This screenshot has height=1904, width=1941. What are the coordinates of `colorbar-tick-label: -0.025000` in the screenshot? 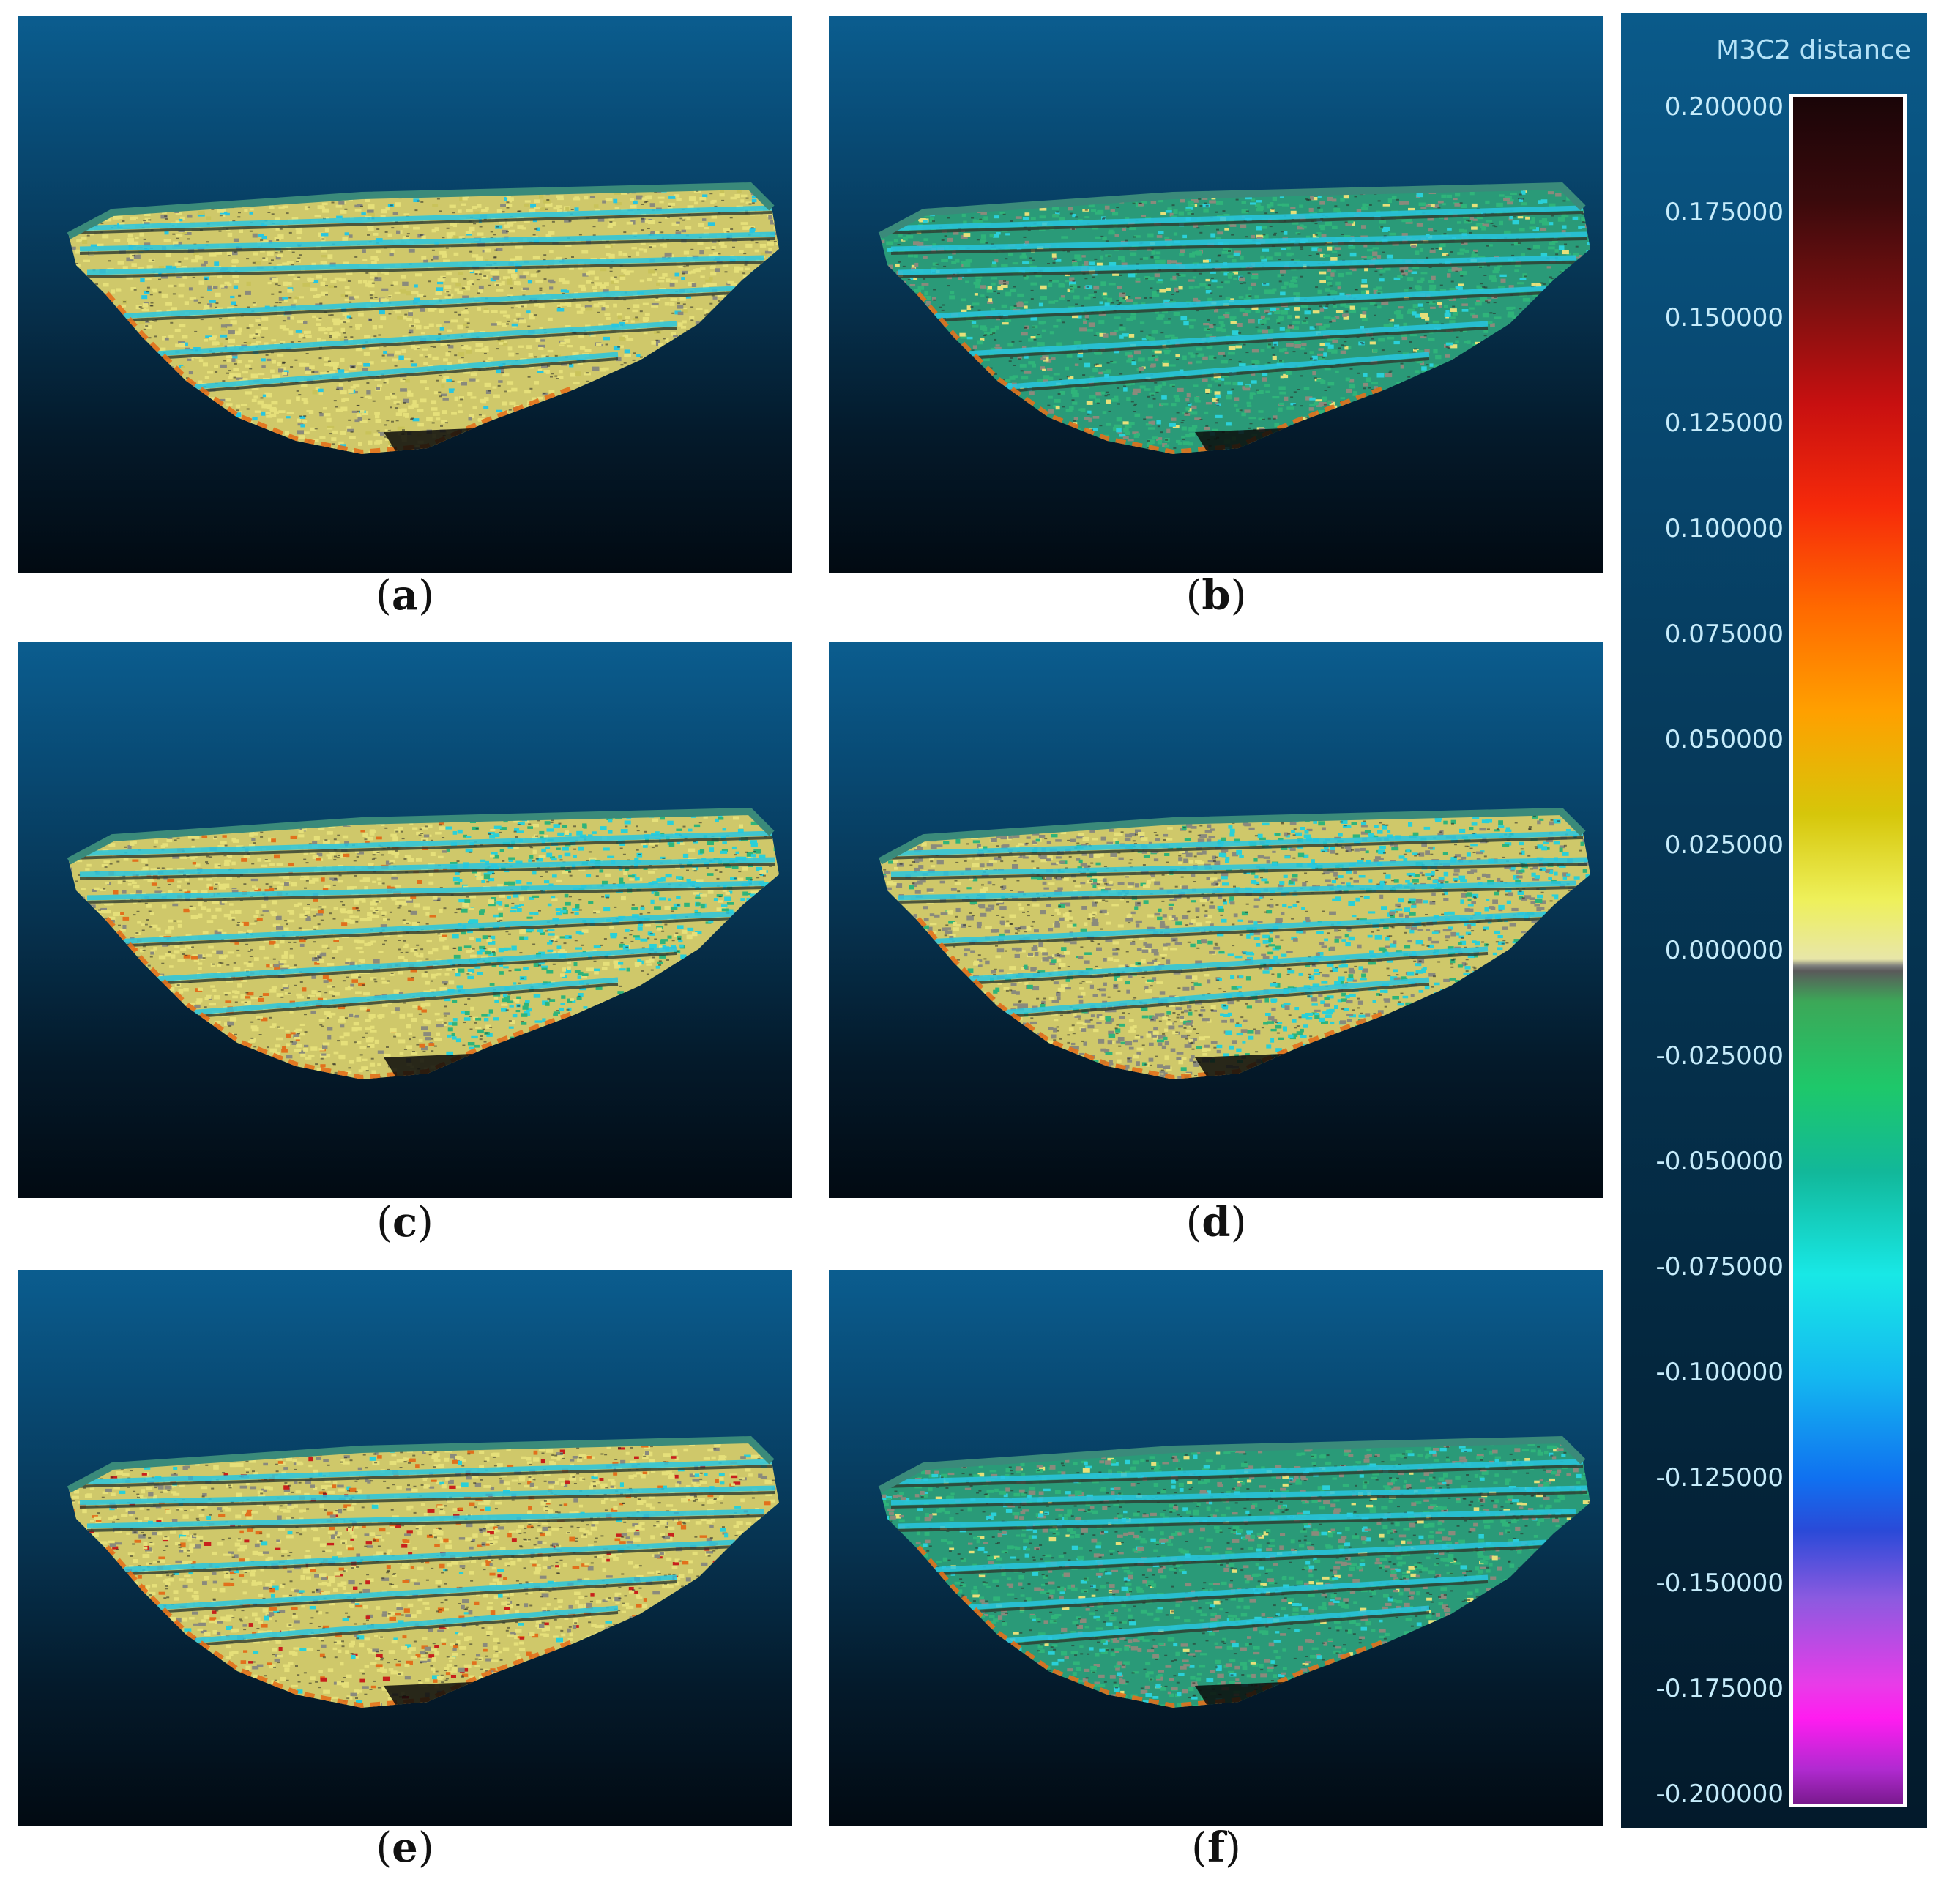 It's located at (1705, 1056).